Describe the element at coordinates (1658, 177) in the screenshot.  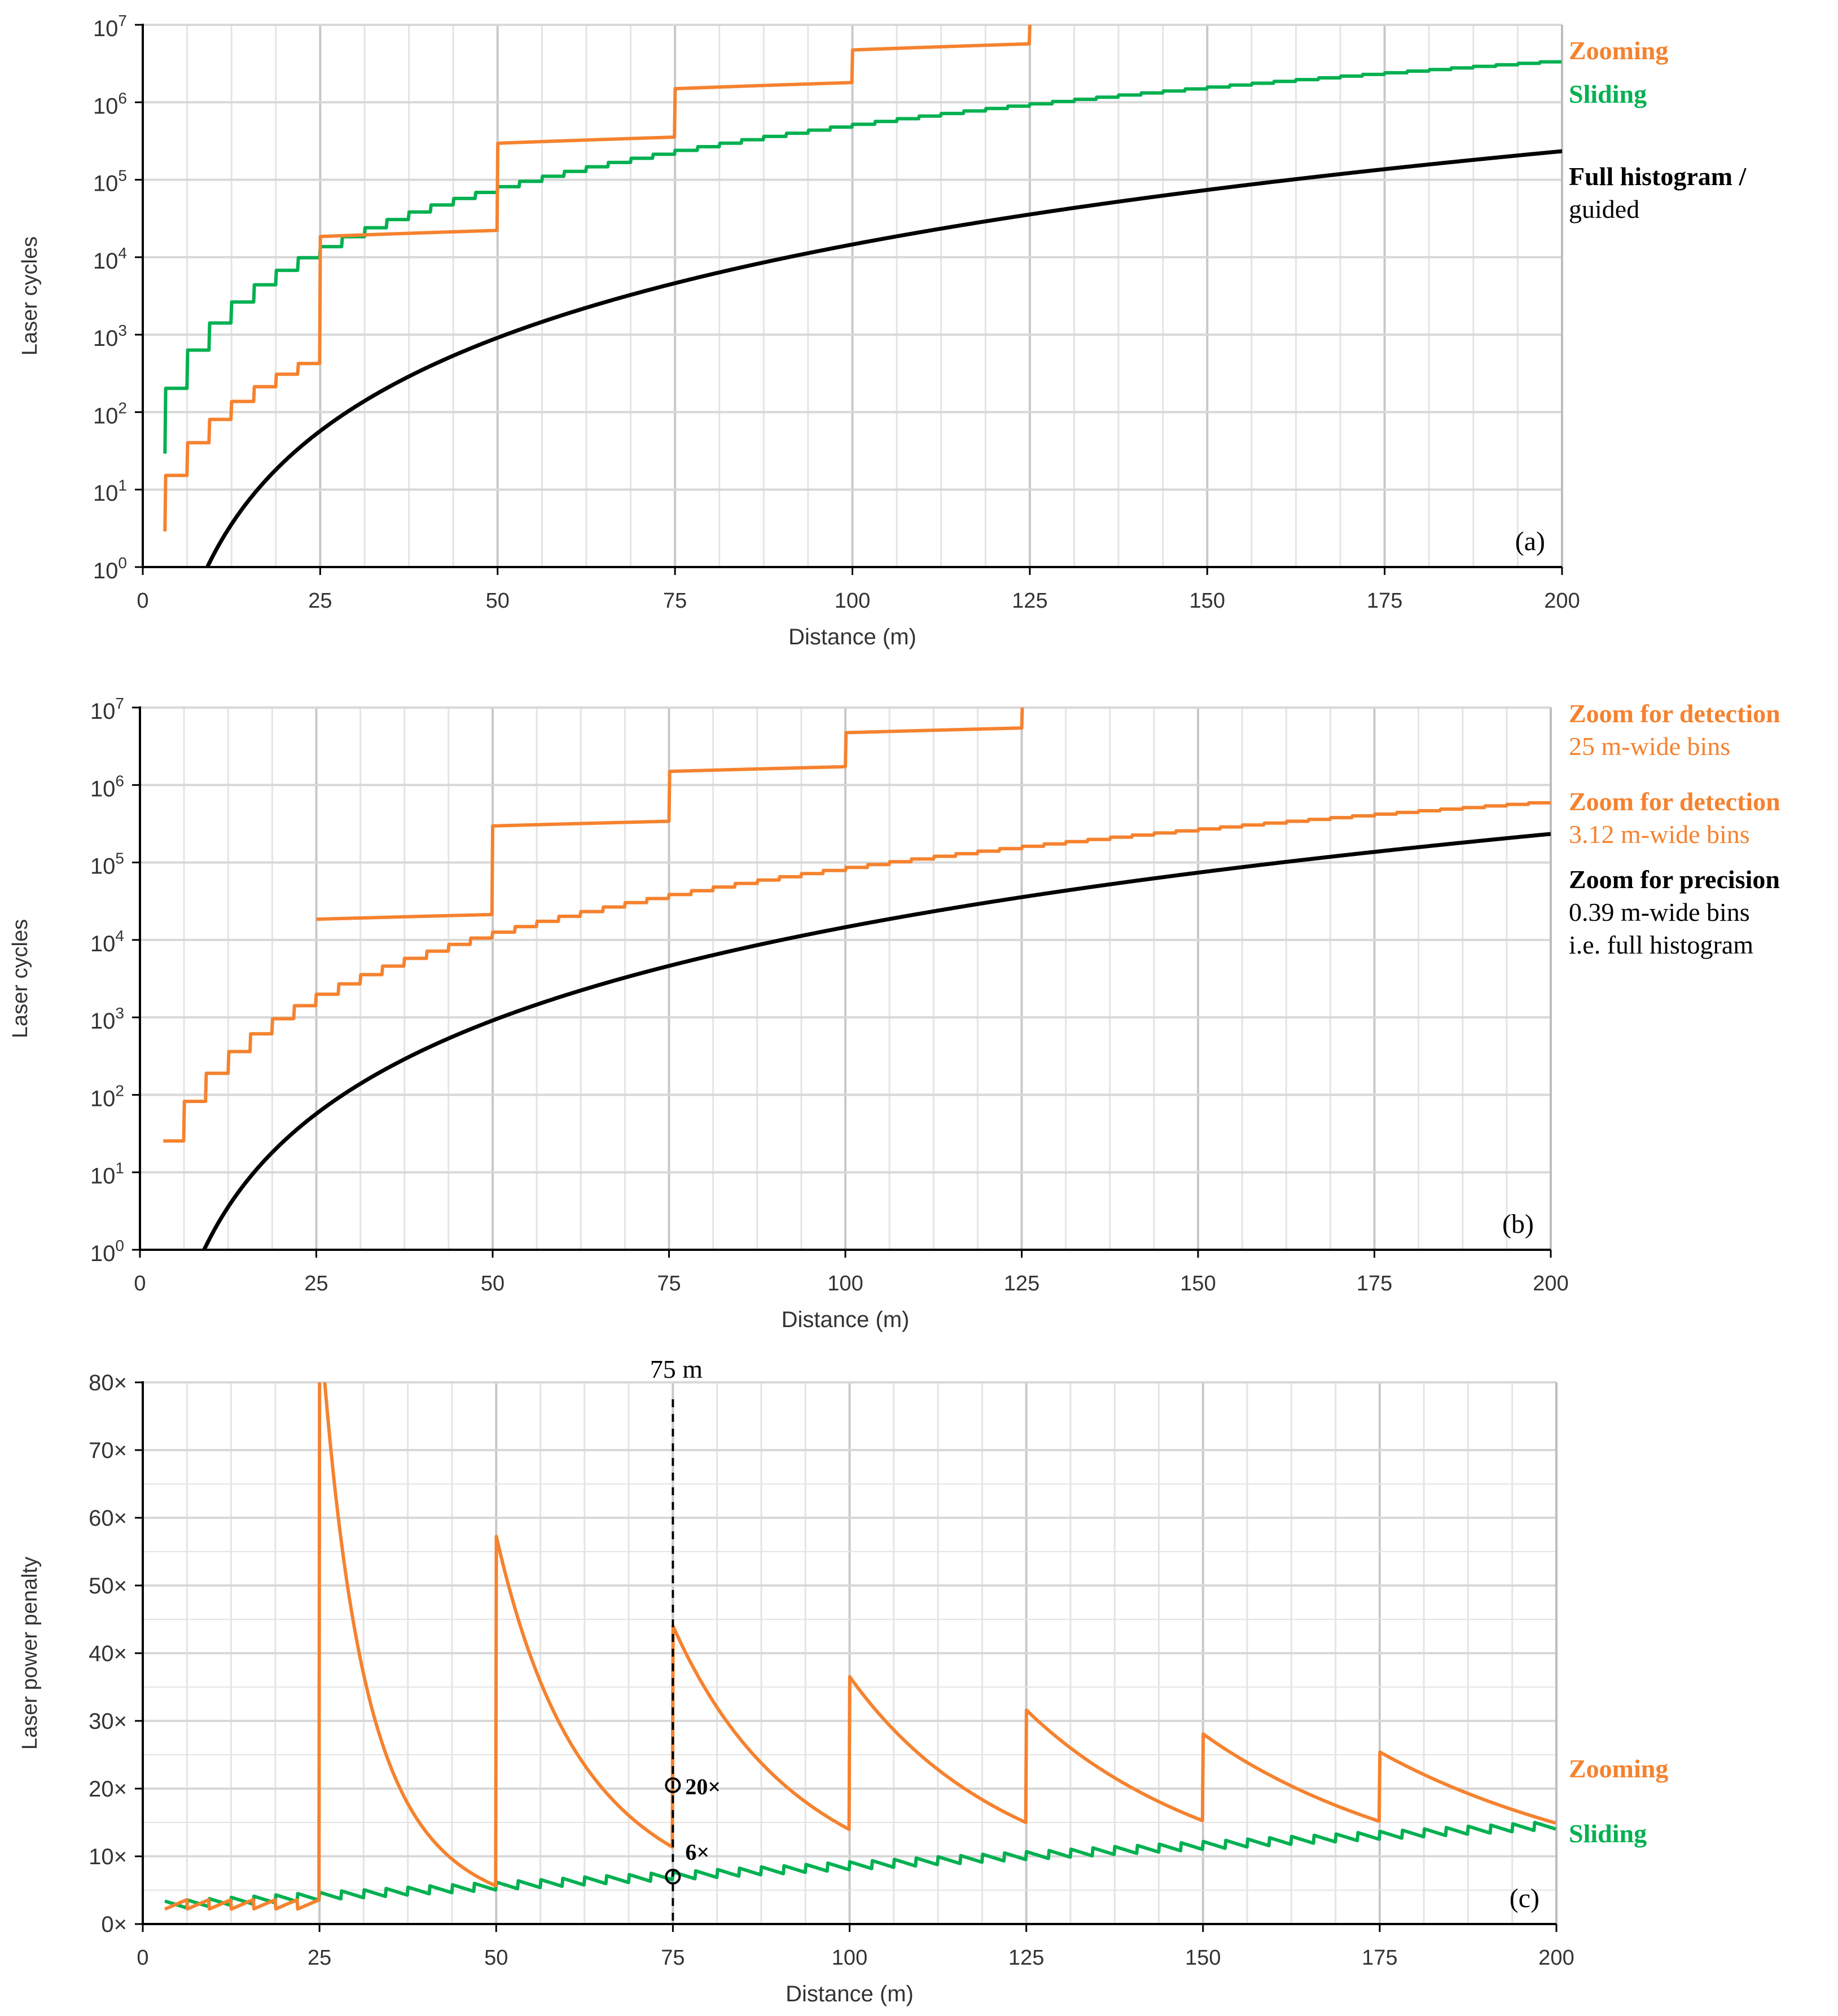
I see `legend-label: Full histogram /` at that location.